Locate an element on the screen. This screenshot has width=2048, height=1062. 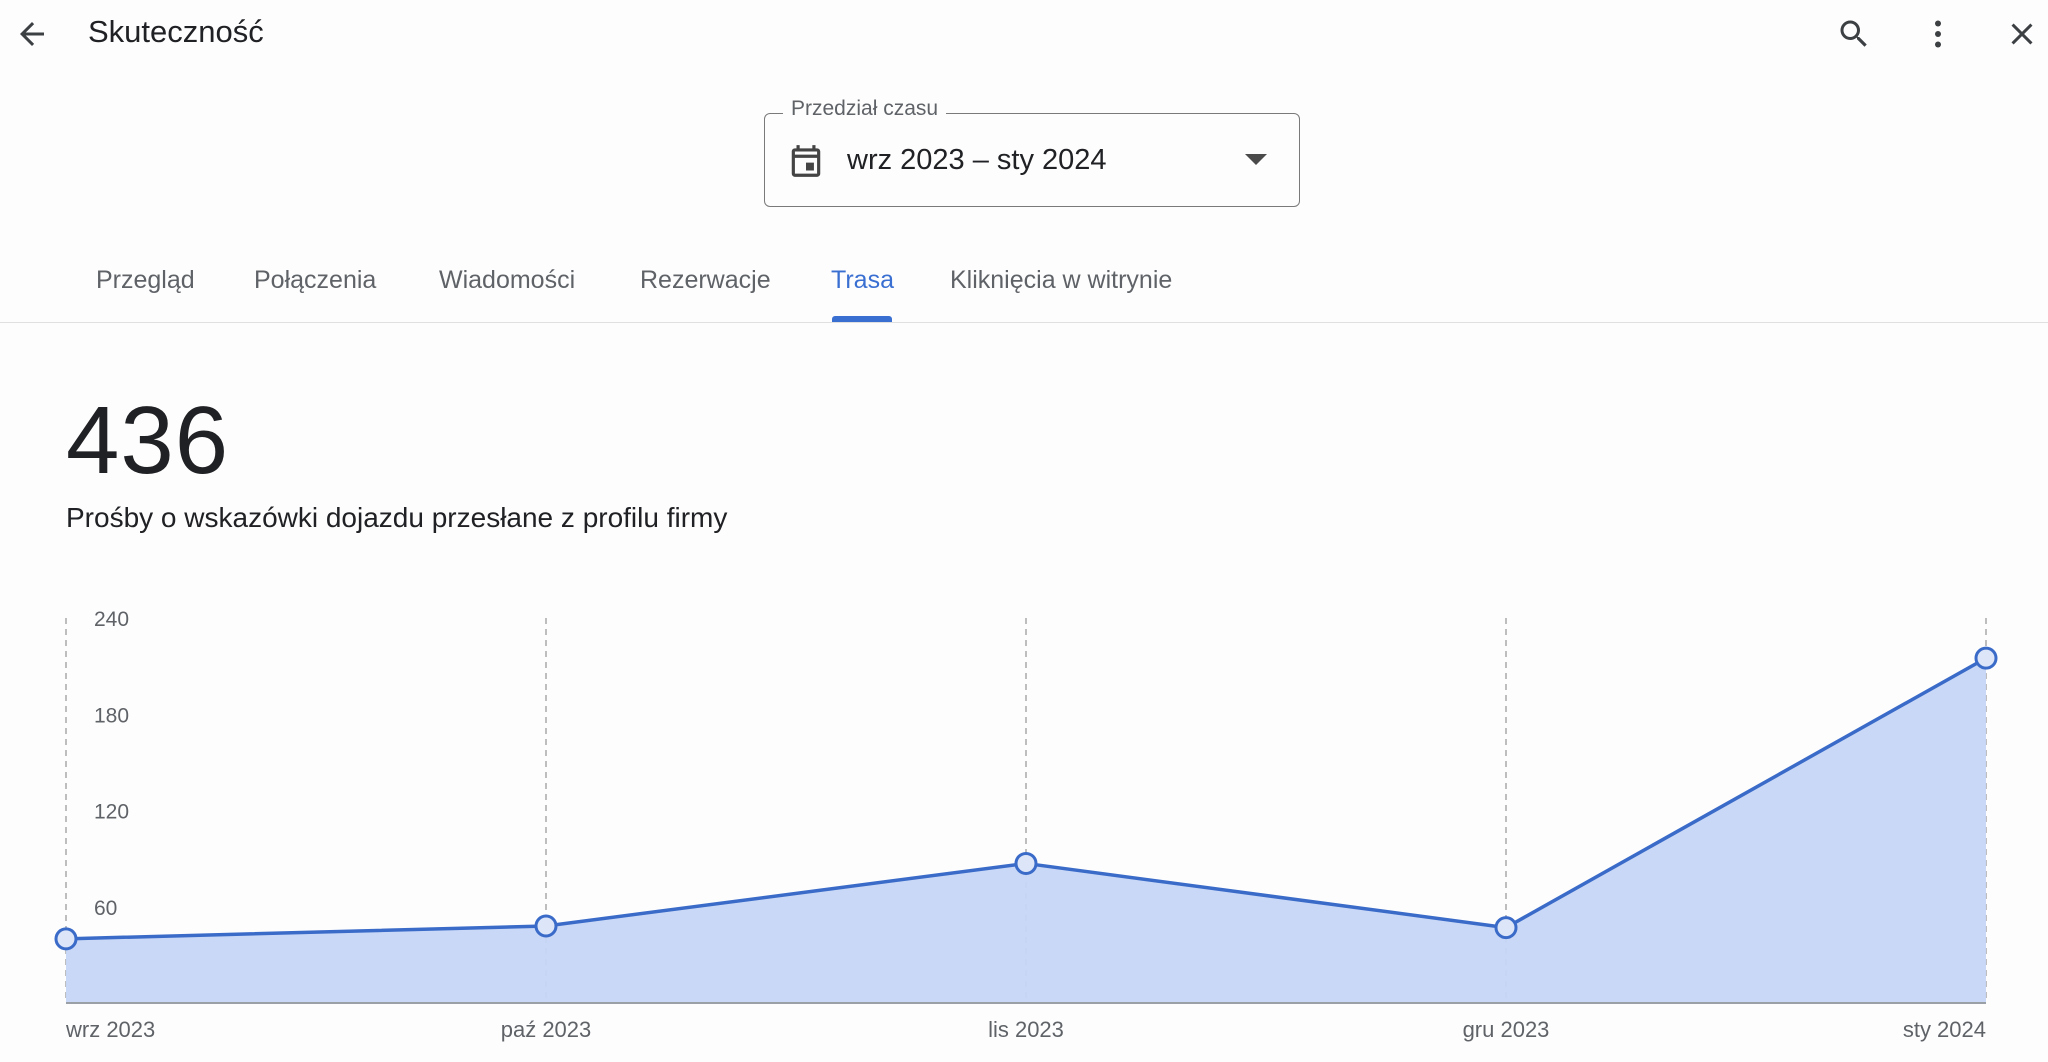
y-tick-label-1: 120 is located at coordinates (111, 812).